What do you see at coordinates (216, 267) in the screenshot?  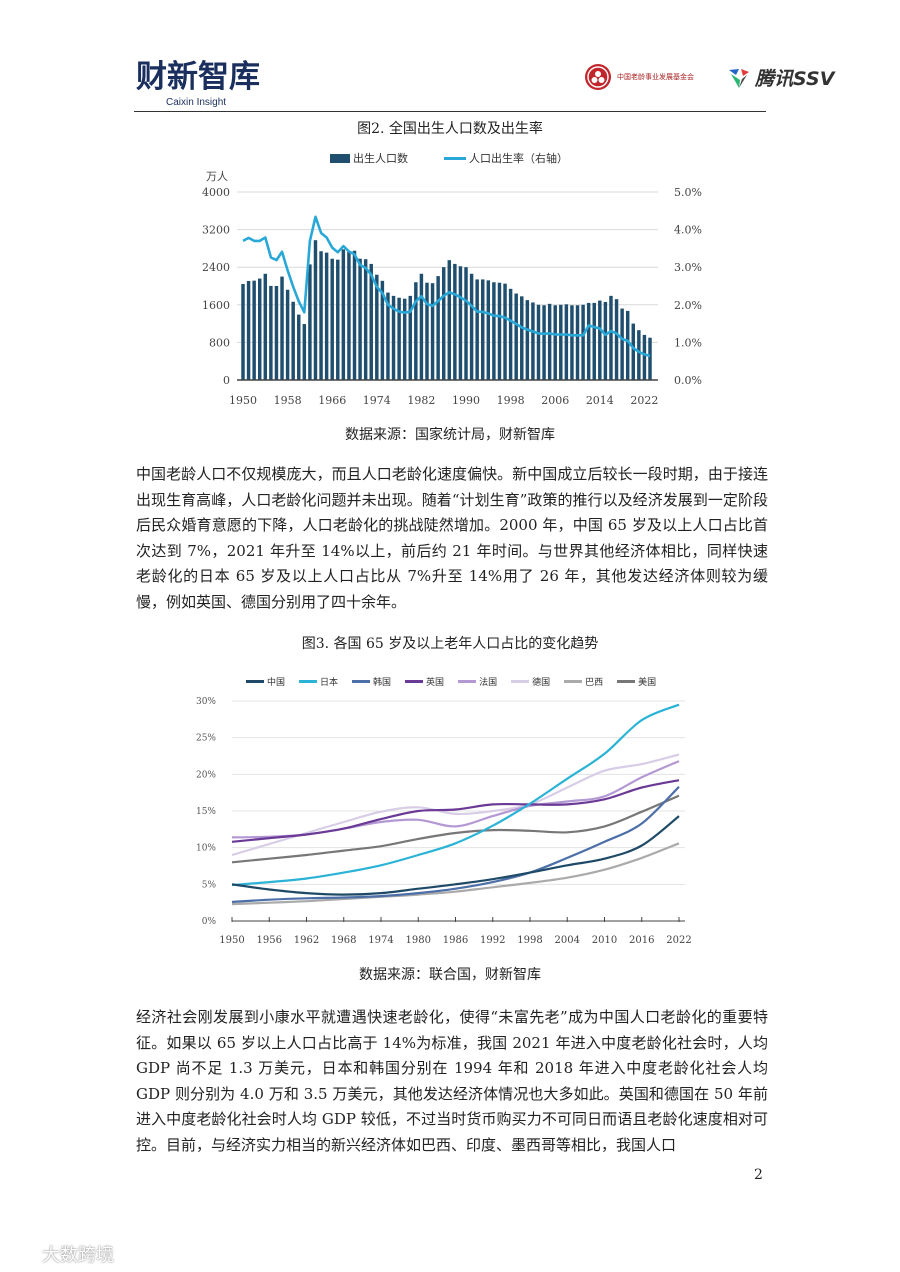 I see `y-tick-label: 2400` at bounding box center [216, 267].